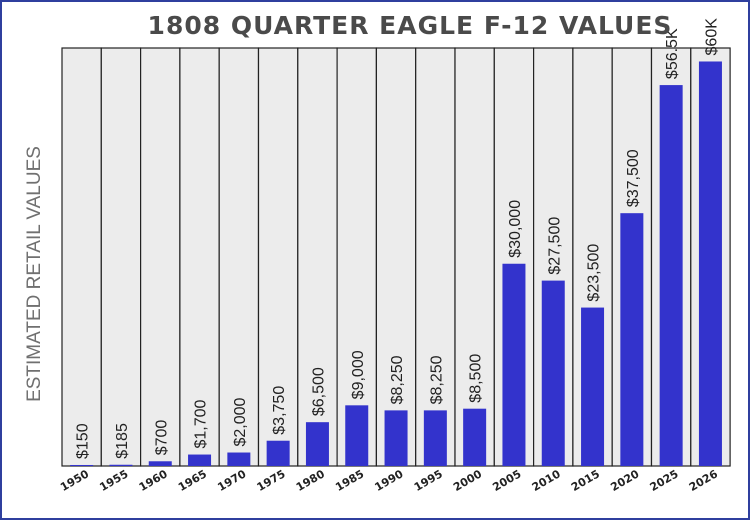 This screenshot has width=750, height=520. I want to click on value-label-1990: $8,250, so click(397, 379).